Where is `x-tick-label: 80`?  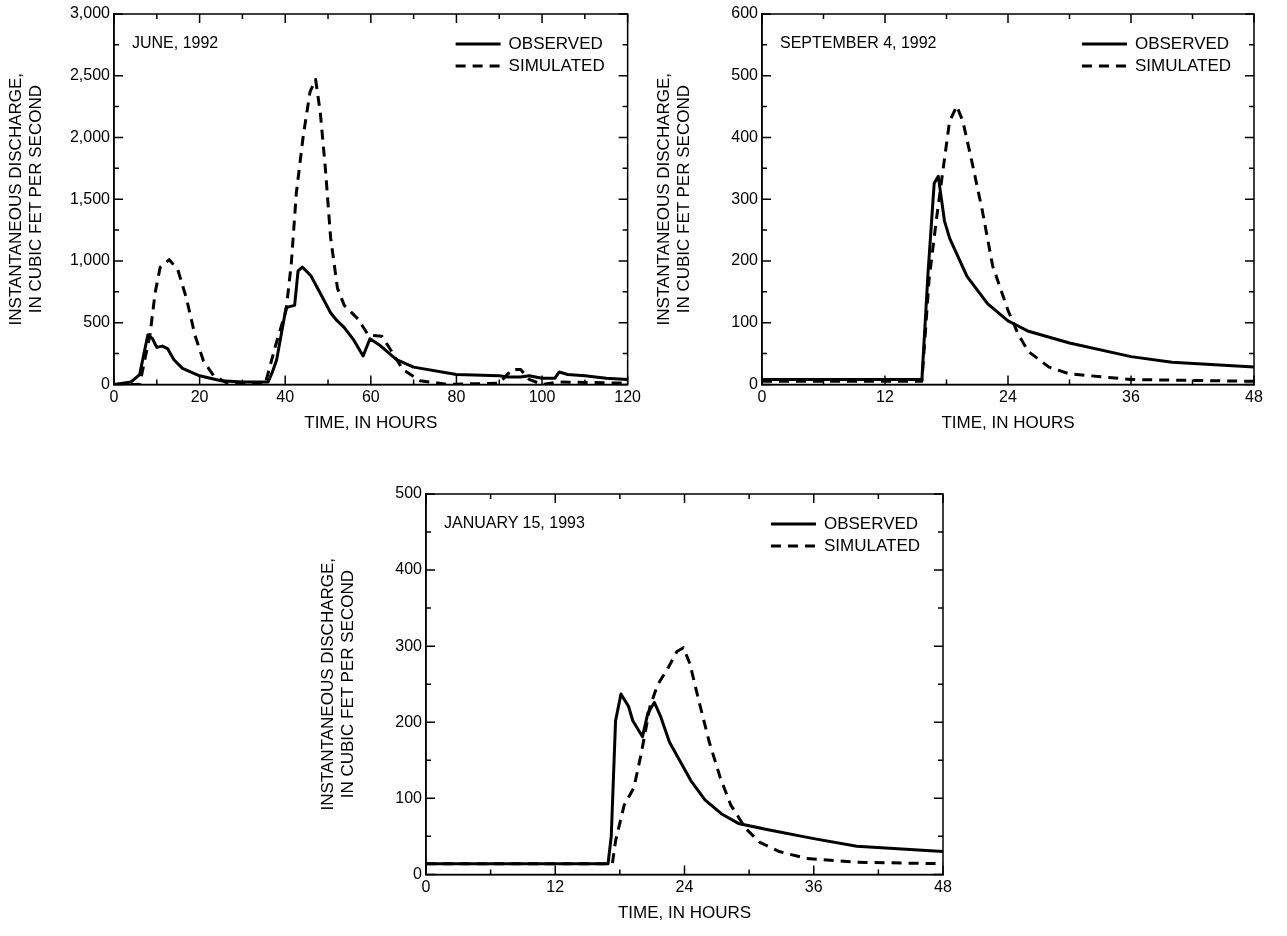
x-tick-label: 80 is located at coordinates (456, 397).